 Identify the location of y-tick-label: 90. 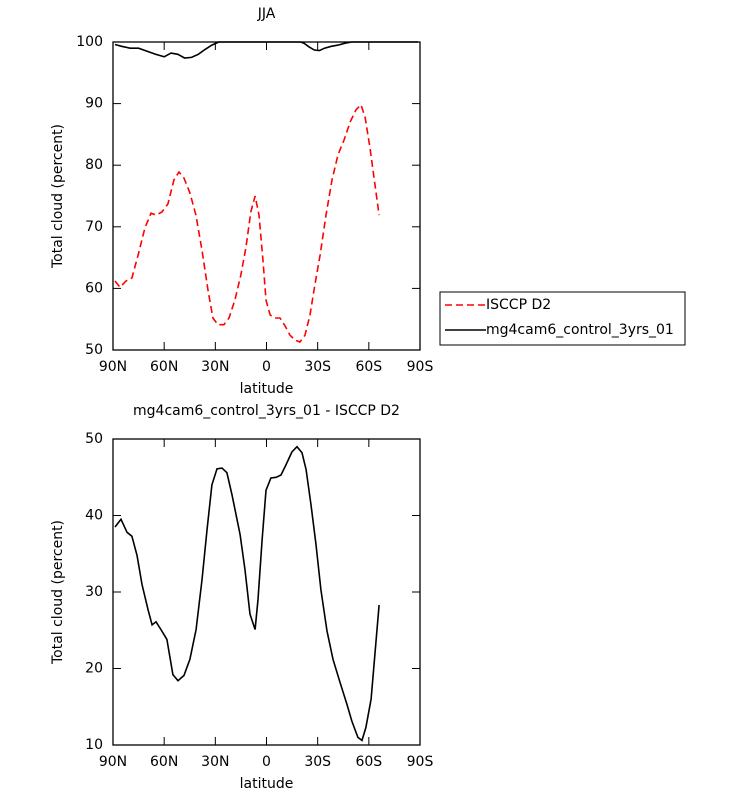
(94, 104).